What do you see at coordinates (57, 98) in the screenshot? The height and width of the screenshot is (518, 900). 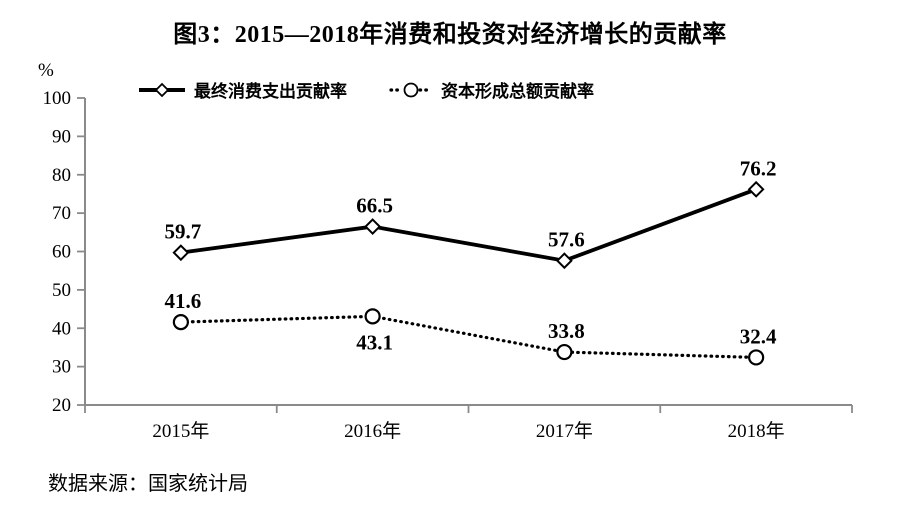 I see `y-axis-tick-label: 100` at bounding box center [57, 98].